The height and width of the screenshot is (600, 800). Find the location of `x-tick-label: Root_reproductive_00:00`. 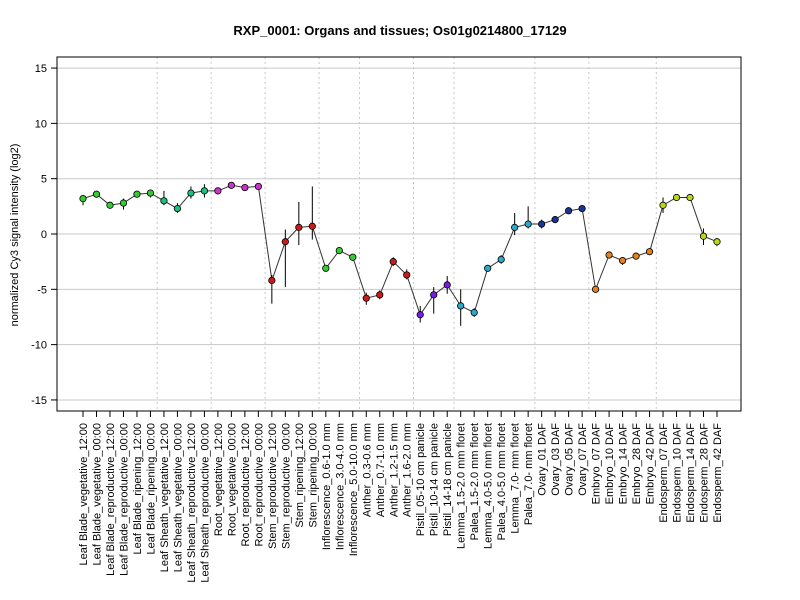

x-tick-label: Root_reproductive_00:00 is located at coordinates (259, 485).